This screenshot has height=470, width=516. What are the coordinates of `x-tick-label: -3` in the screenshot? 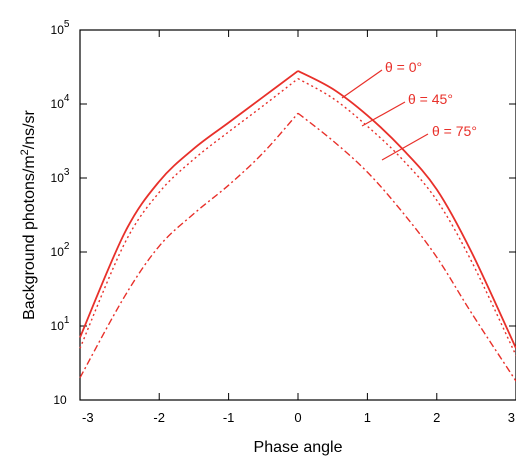 It's located at (88, 417).